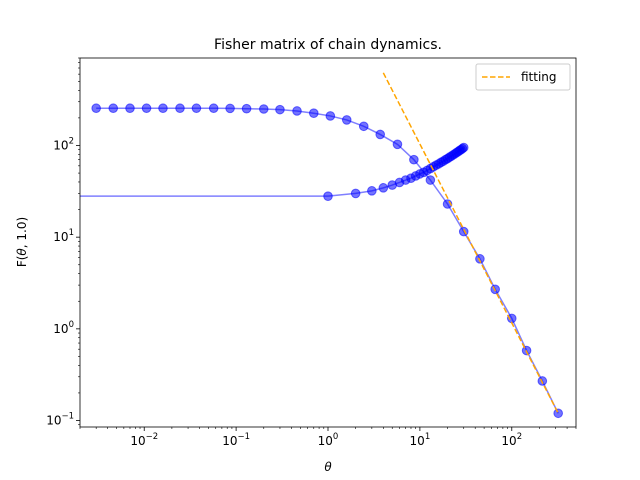 This screenshot has width=640, height=480. Describe the element at coordinates (539, 77) in the screenshot. I see `legend-fitting-label: fitting` at that location.